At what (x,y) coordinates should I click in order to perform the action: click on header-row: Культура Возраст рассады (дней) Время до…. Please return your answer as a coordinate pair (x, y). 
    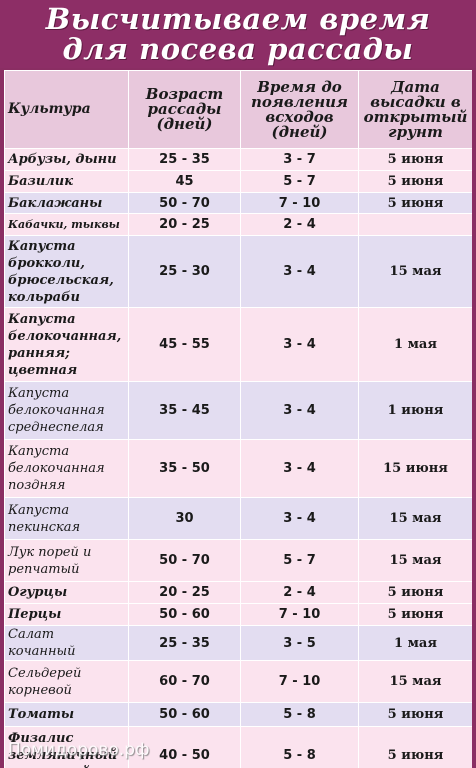
    Looking at the image, I should click on (238, 109).